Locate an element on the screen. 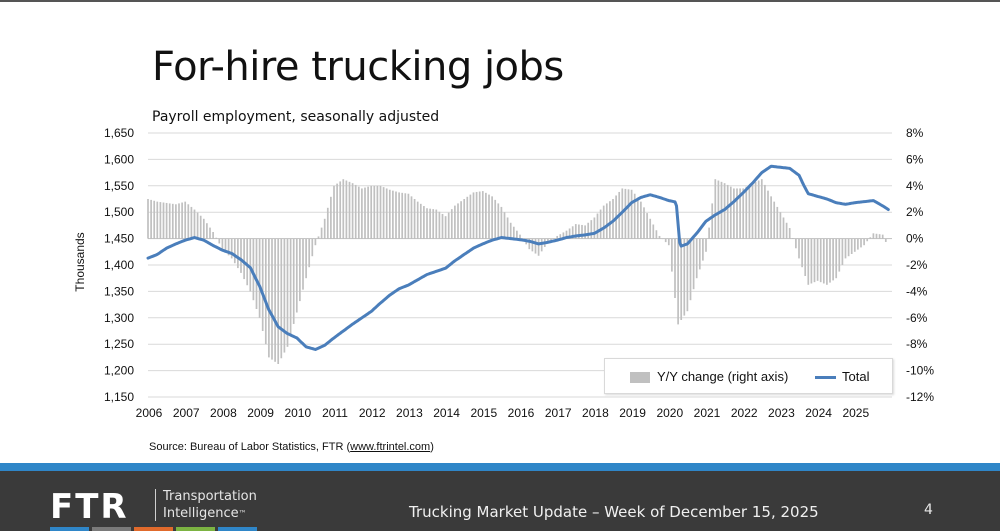  page-number: 4 is located at coordinates (928, 510).